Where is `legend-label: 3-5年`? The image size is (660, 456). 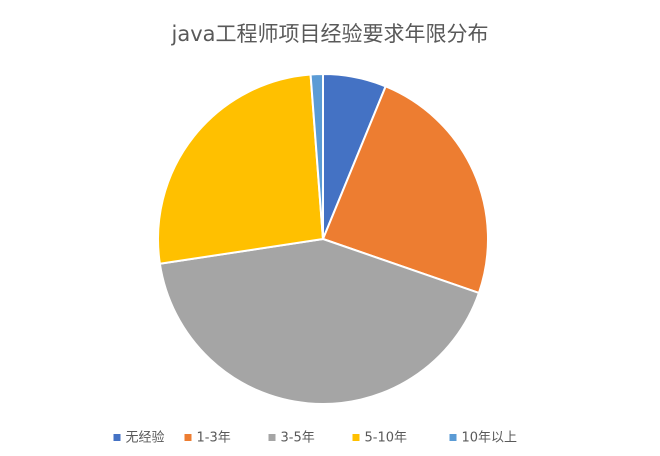
legend-label: 3-5年 is located at coordinates (298, 438).